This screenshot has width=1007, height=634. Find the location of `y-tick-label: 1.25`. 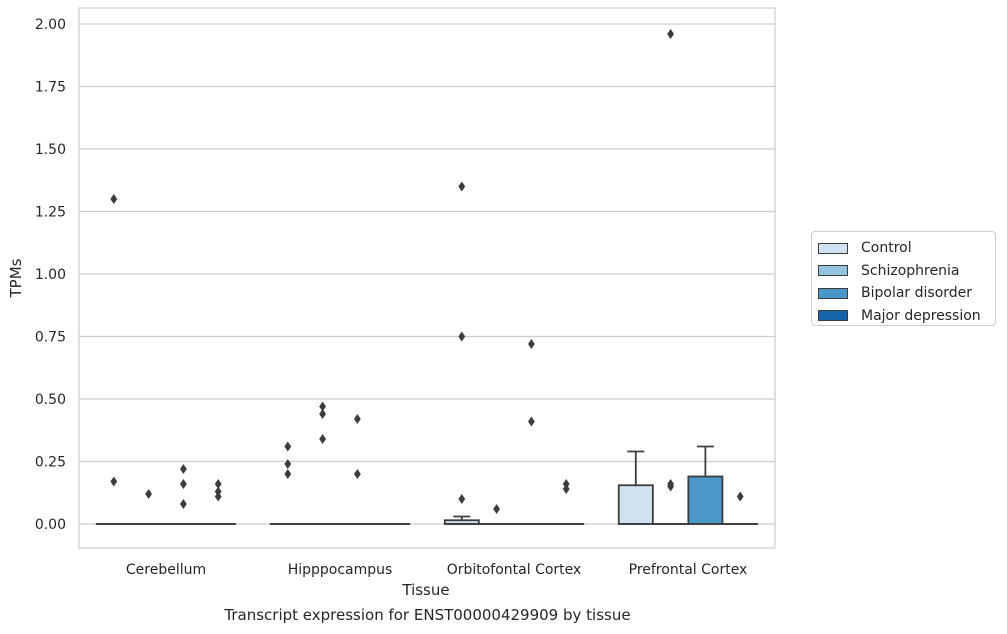

y-tick-label: 1.25 is located at coordinates (50, 213).